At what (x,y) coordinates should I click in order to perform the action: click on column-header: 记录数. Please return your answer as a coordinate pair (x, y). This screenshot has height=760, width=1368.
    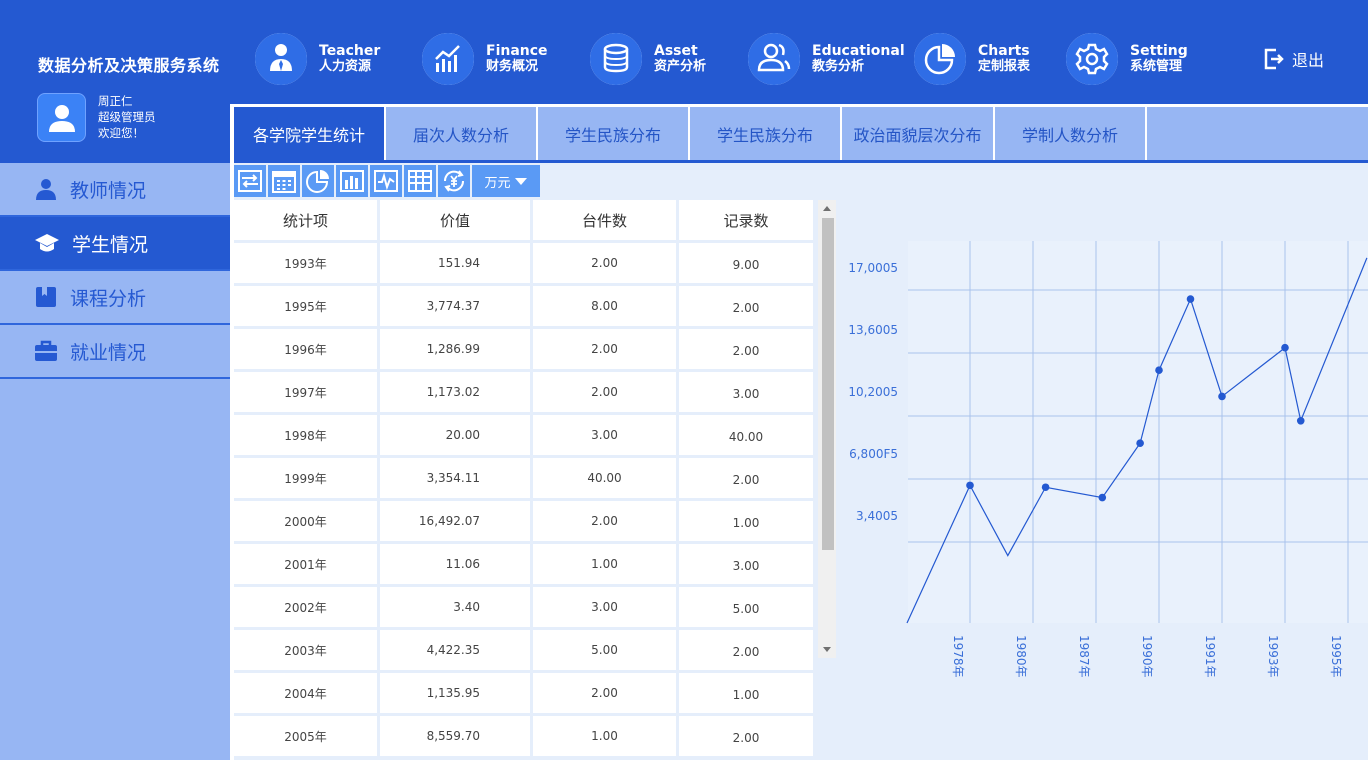
    Looking at the image, I should click on (746, 220).